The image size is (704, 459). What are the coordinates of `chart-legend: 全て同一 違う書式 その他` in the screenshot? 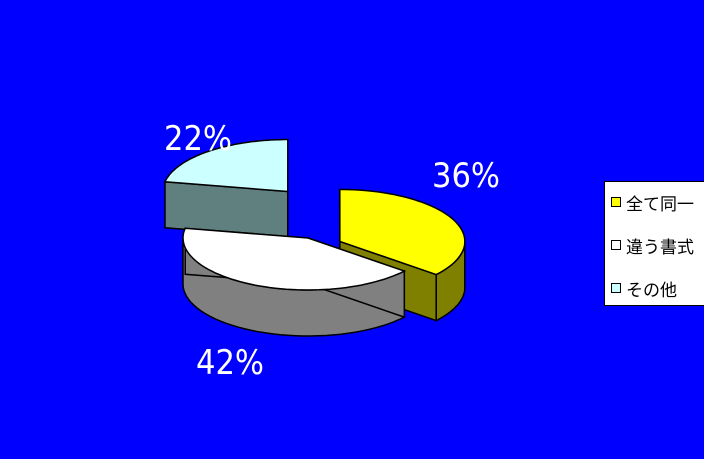 It's located at (654, 243).